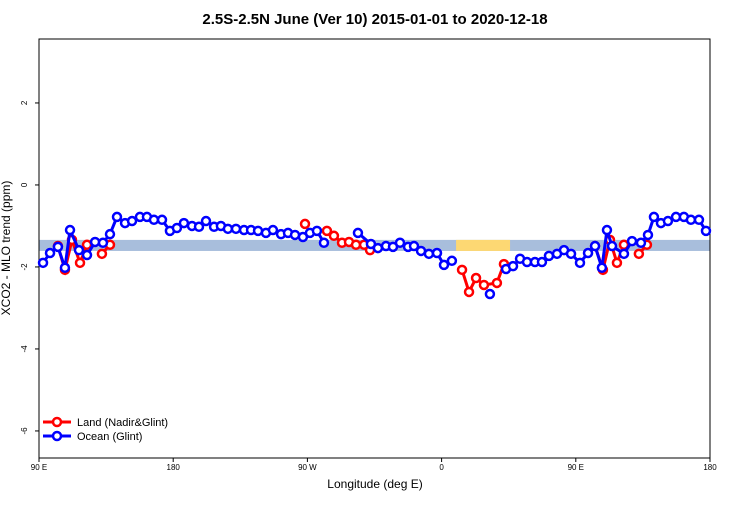 This screenshot has height=505, width=750. What do you see at coordinates (24, 349) in the screenshot?
I see `y-tick-label: -4` at bounding box center [24, 349].